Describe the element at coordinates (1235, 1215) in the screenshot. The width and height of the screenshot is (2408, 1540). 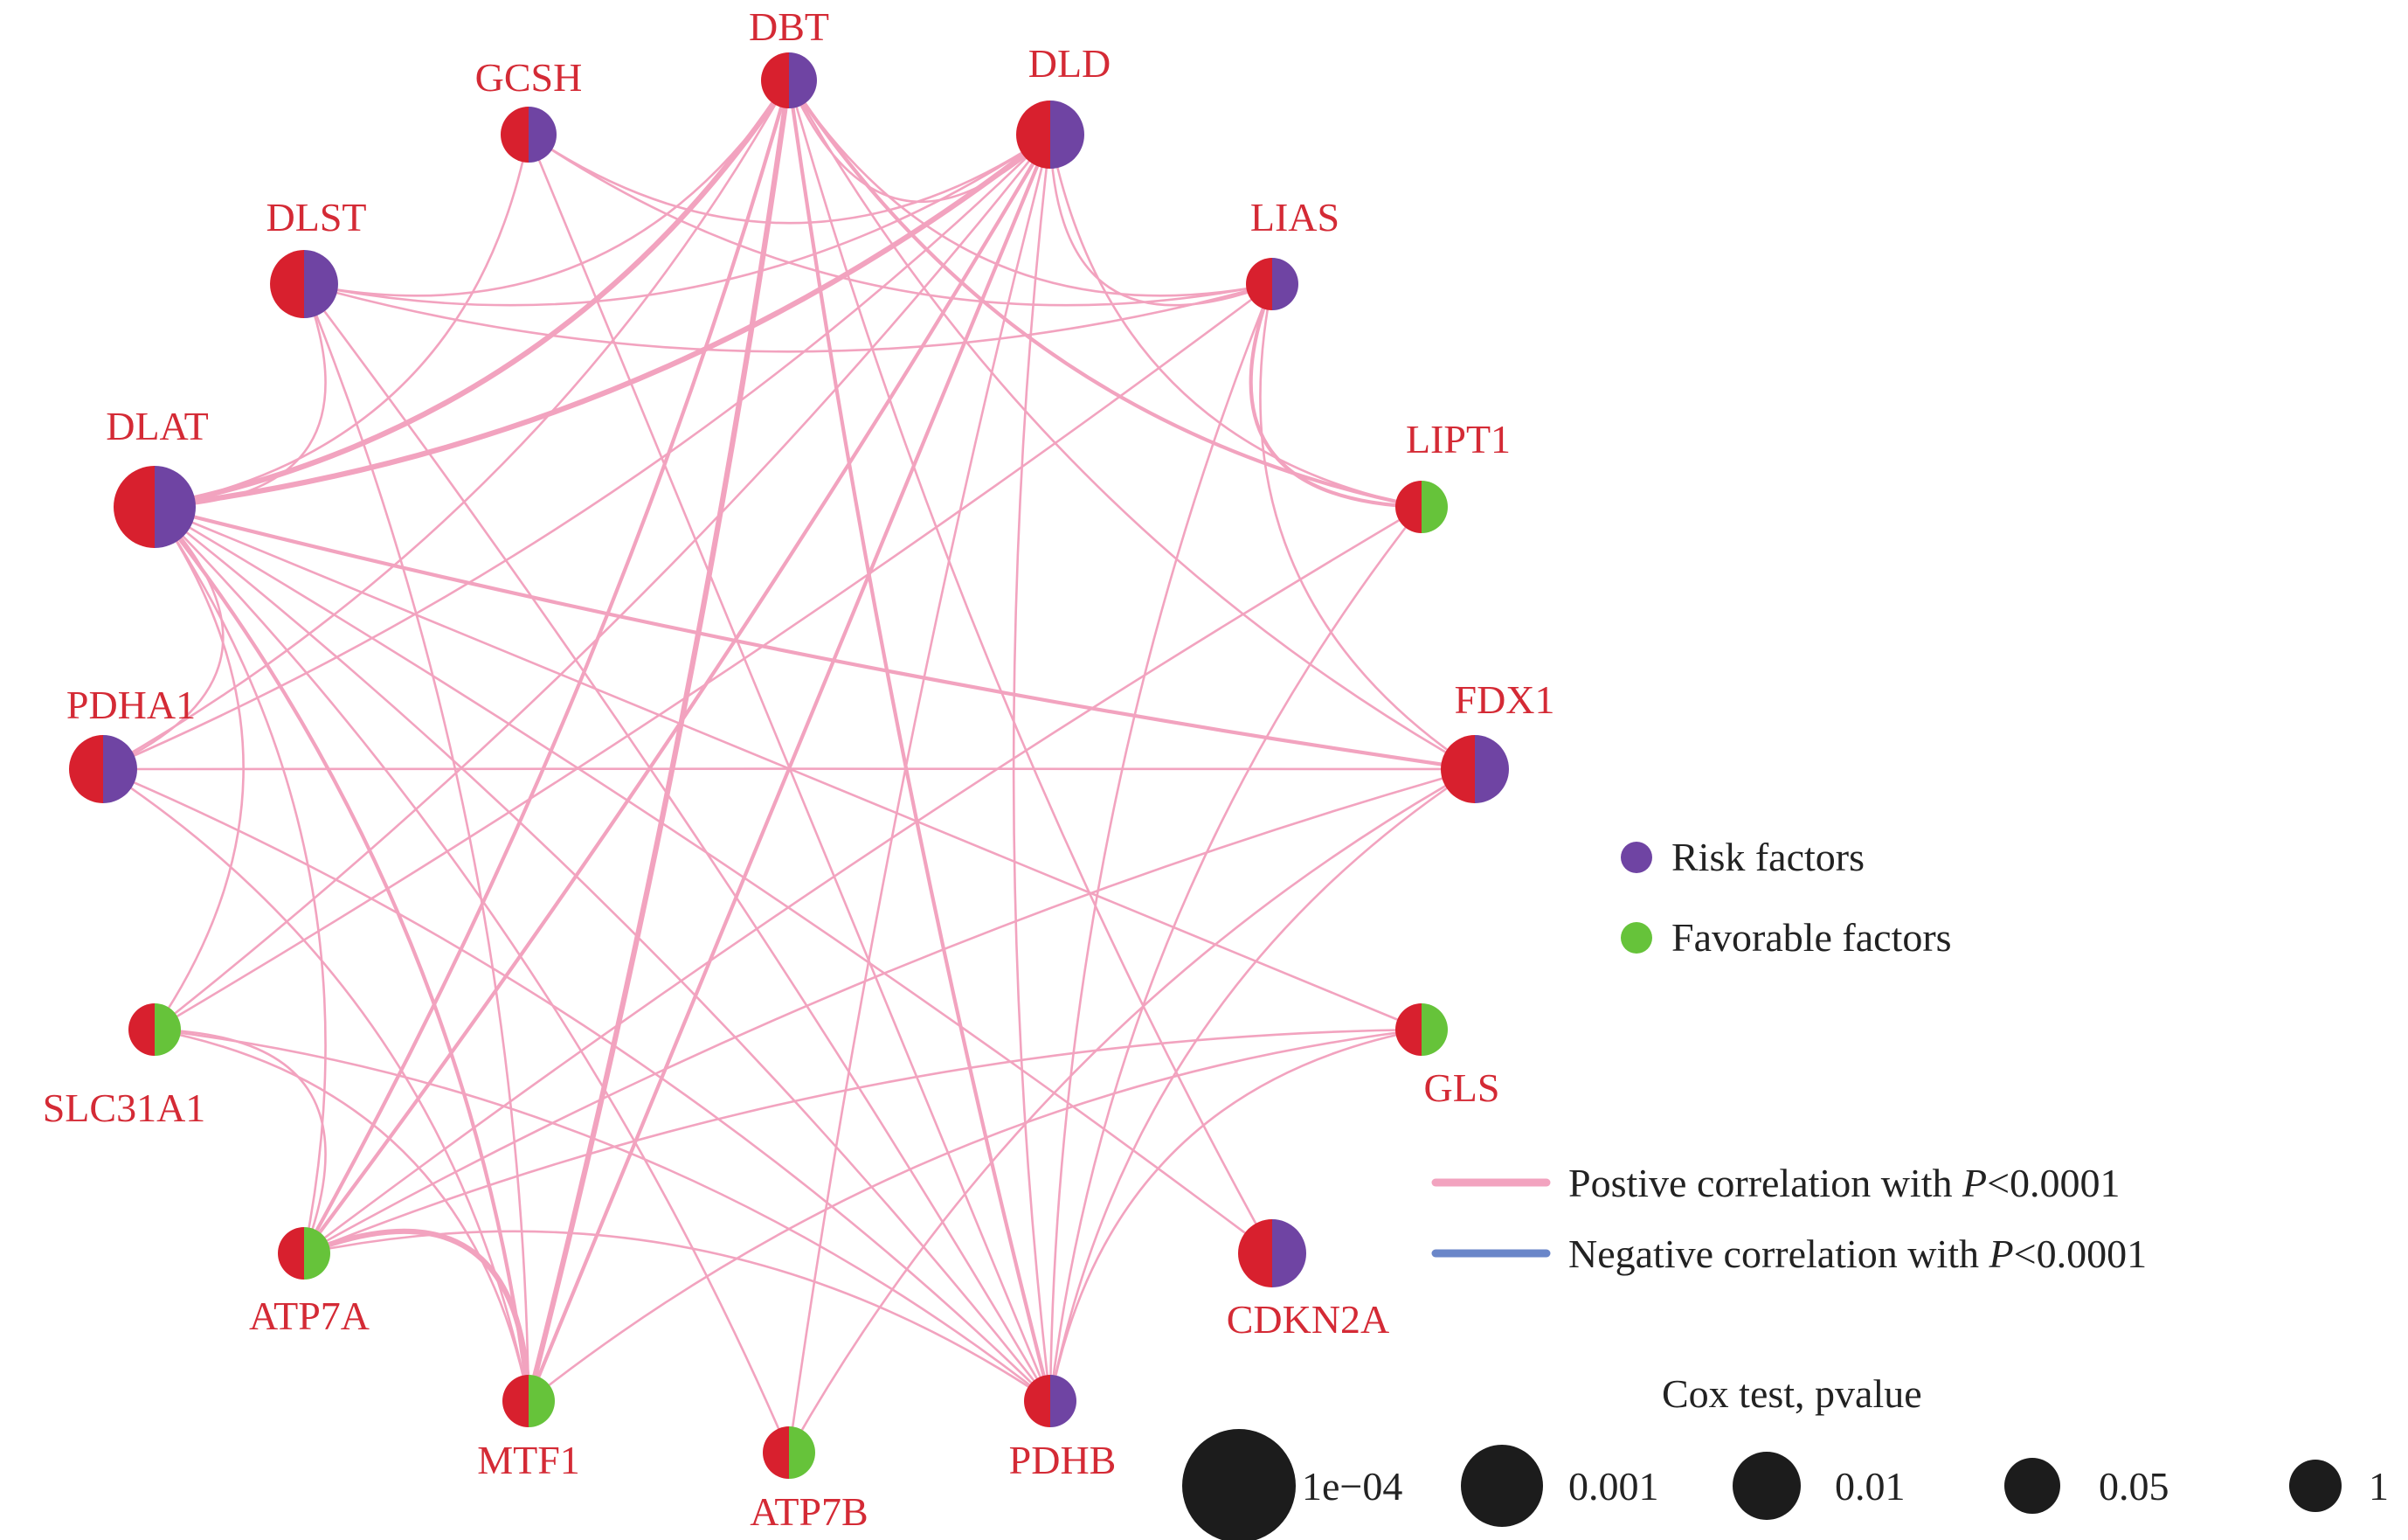
I see `edge-gls-pdhb` at that location.